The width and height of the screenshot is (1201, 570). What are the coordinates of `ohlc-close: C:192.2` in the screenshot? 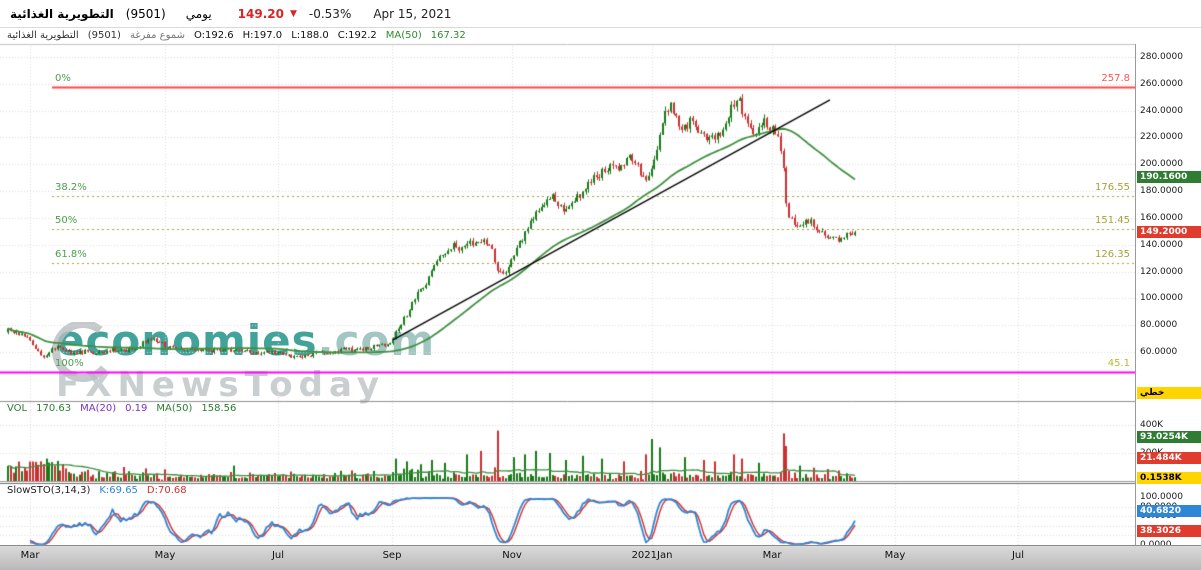 It's located at (357, 35).